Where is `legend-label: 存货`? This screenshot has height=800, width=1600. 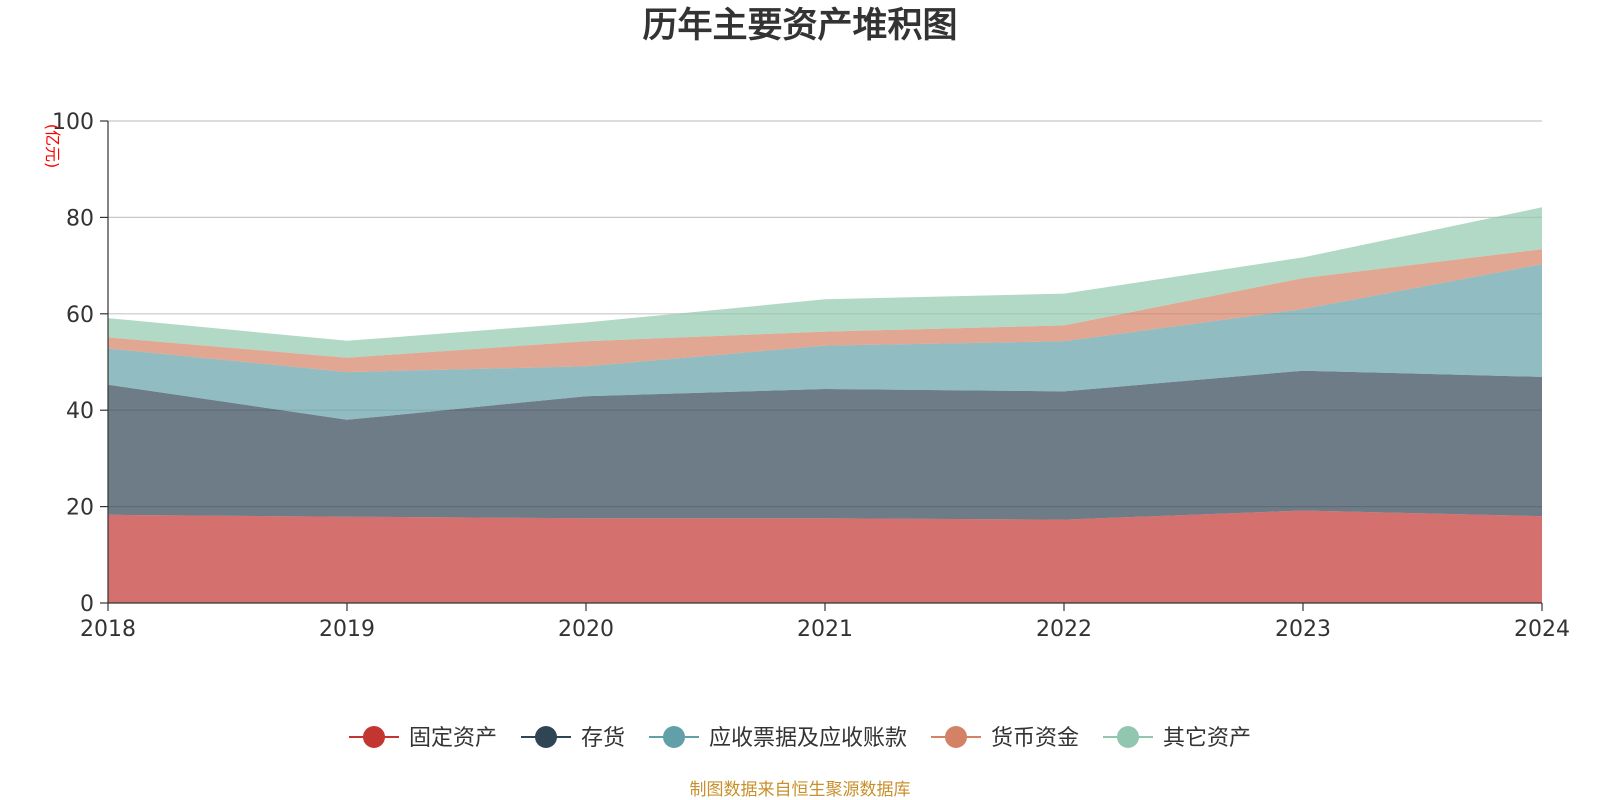 legend-label: 存货 is located at coordinates (603, 738).